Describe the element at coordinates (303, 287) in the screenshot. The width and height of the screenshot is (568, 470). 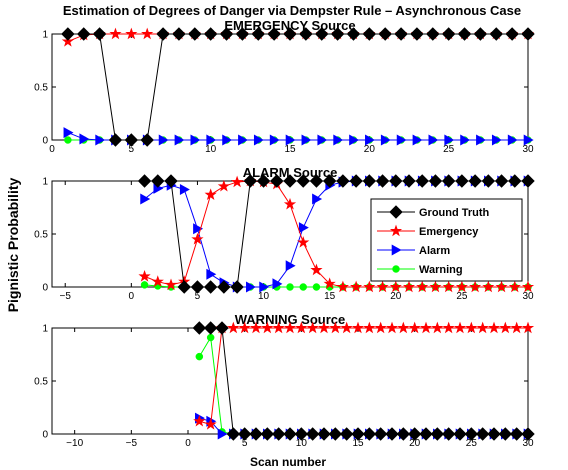
I see `point-warning` at that location.